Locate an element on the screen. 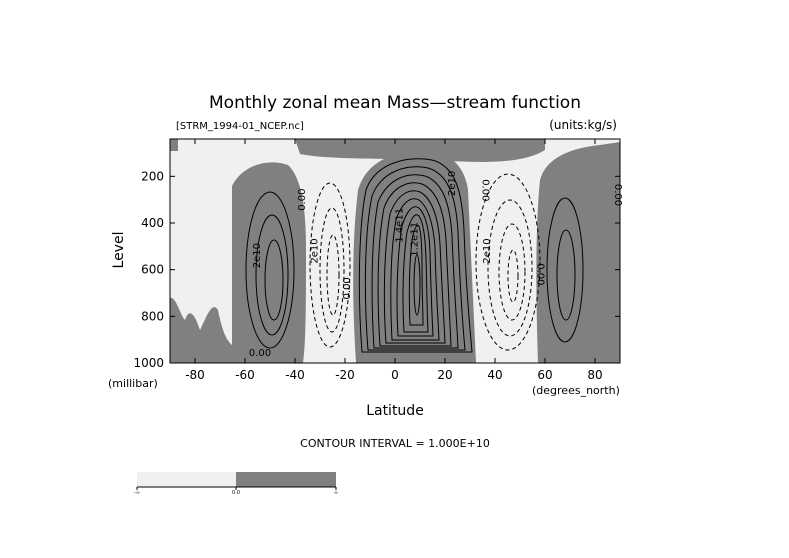 This screenshot has height=558, width=789. positive-region-south is located at coordinates (269, 262).